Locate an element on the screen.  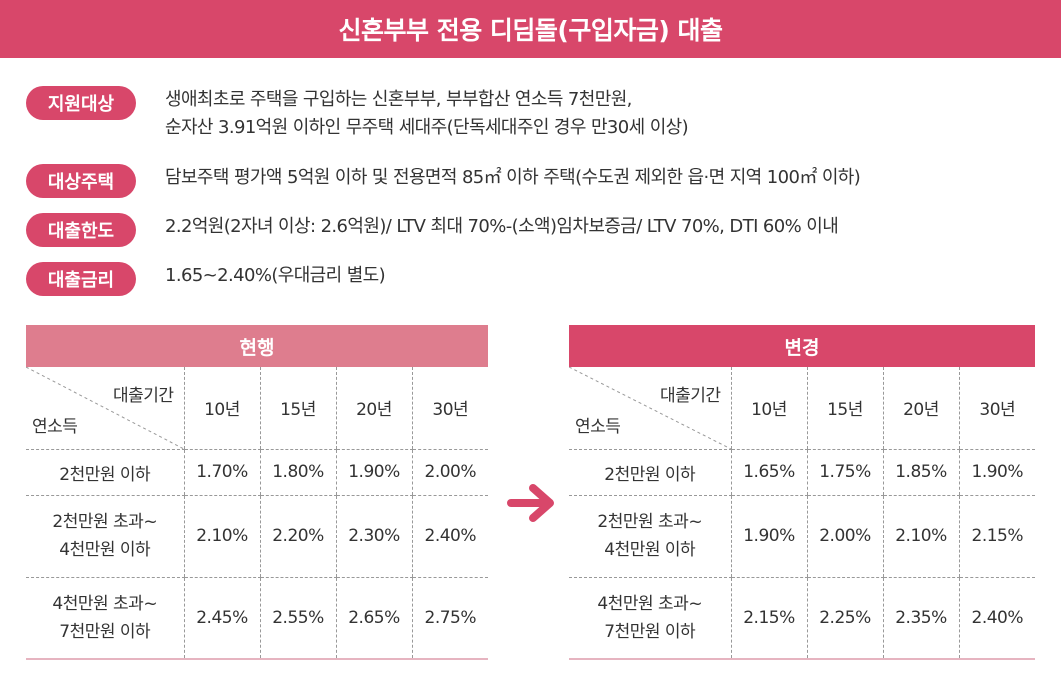
page-title: 신혼부부 전용 디딤돌(구입자금) 대출 is located at coordinates (530, 29).